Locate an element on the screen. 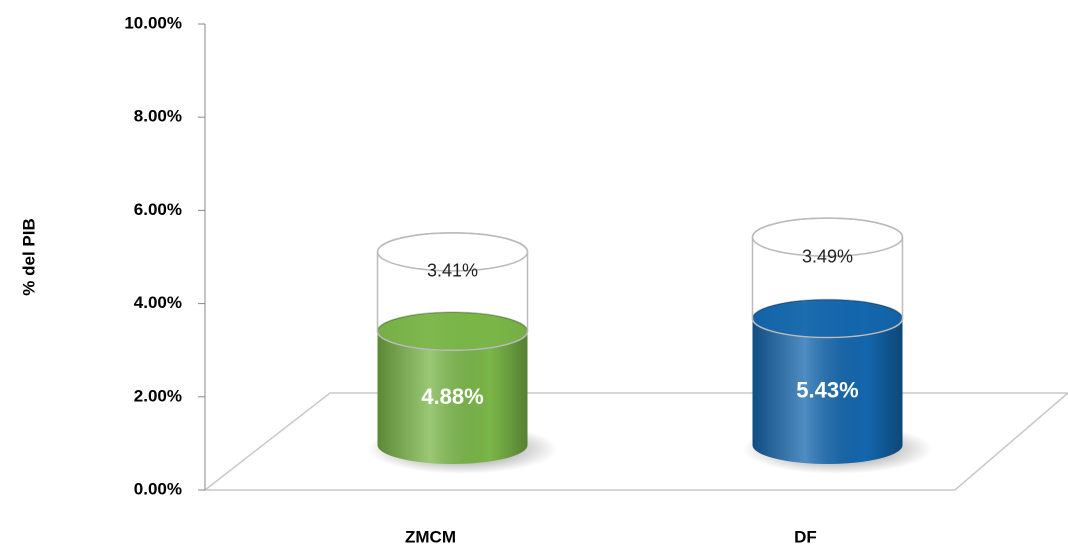 The image size is (1068, 548). value-label: 3.41% is located at coordinates (452, 270).